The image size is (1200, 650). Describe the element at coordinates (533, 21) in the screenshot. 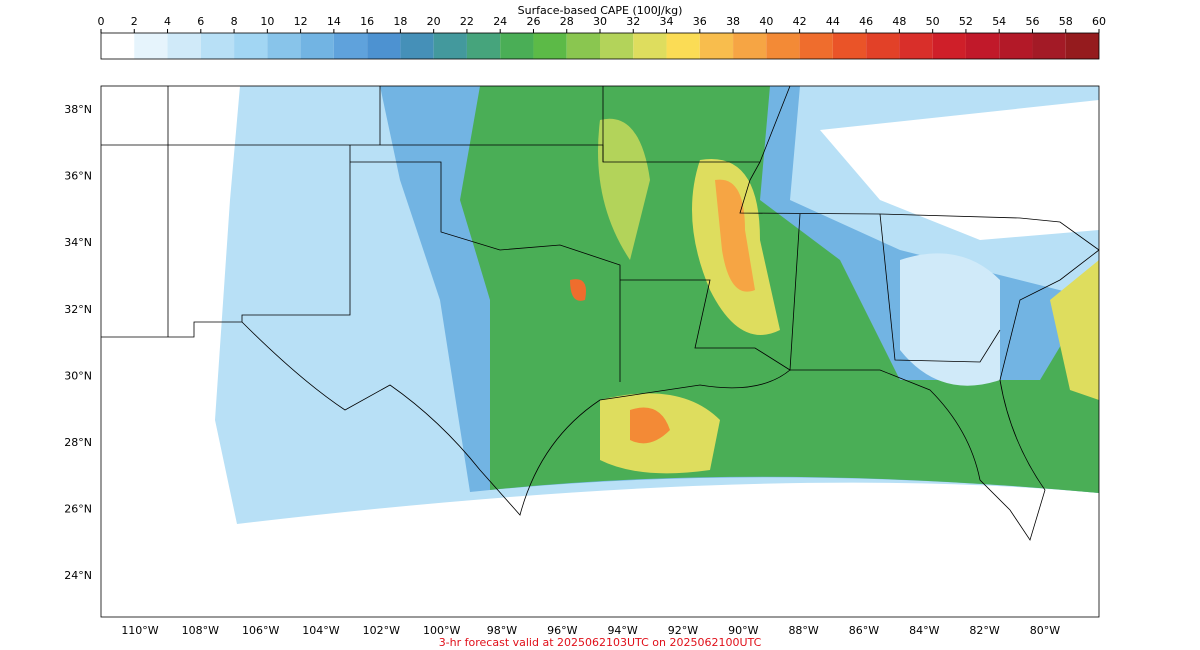

I see `colorbar-tick-label: 26` at that location.